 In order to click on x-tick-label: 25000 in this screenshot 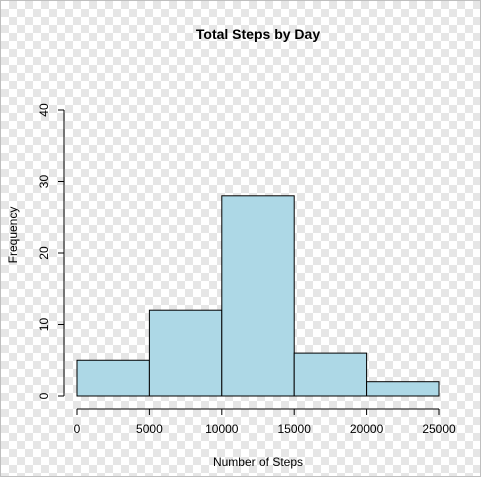, I will do `click(439, 429)`.